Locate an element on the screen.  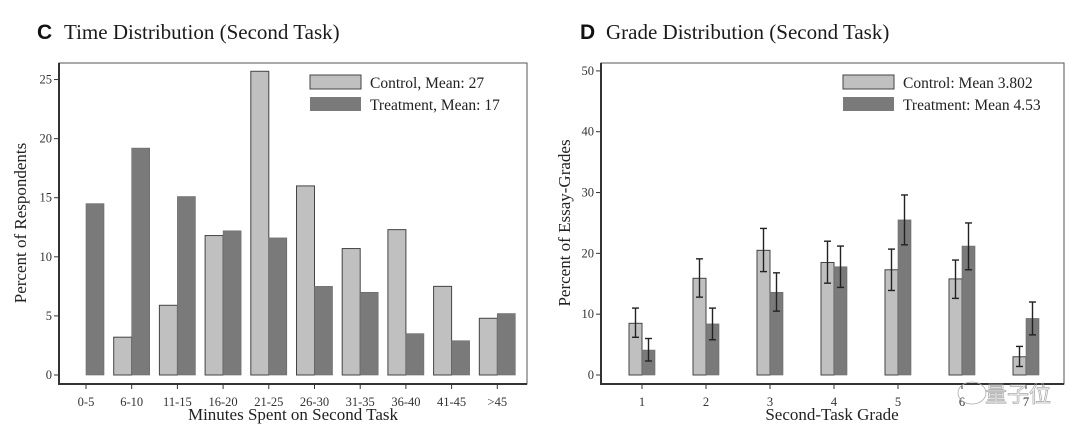
chart-title: Time Distribution (Second Task) is located at coordinates (202, 32).